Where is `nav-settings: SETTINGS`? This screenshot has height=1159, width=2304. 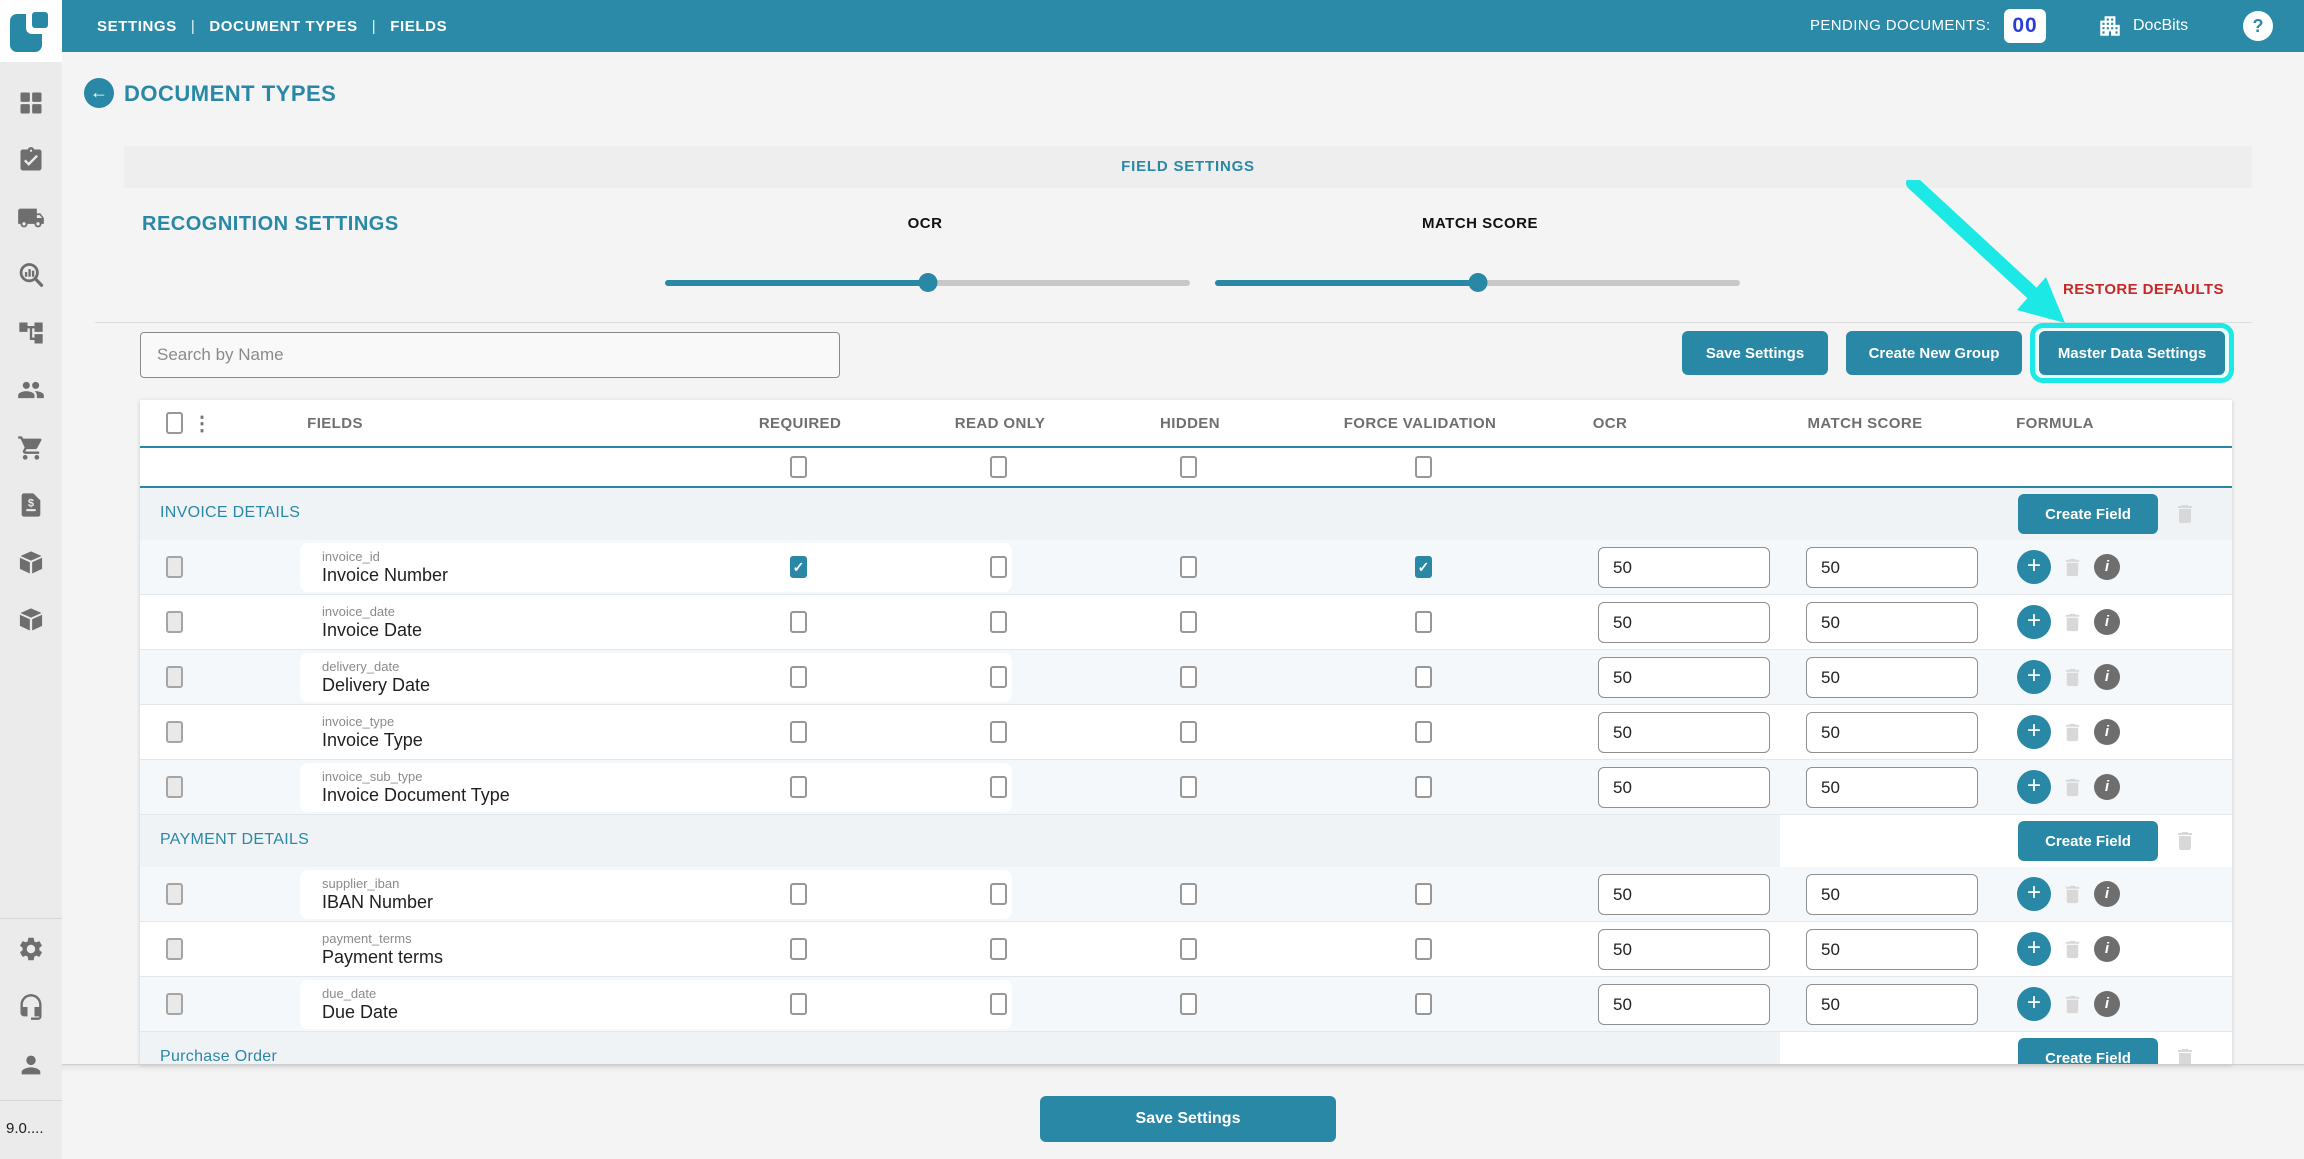 nav-settings: SETTINGS is located at coordinates (137, 26).